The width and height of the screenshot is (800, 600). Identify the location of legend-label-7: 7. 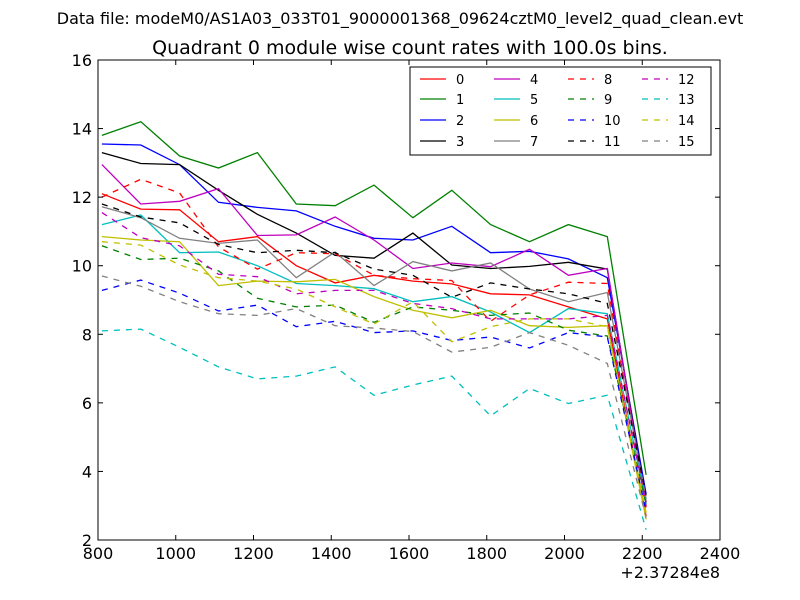
(534, 142).